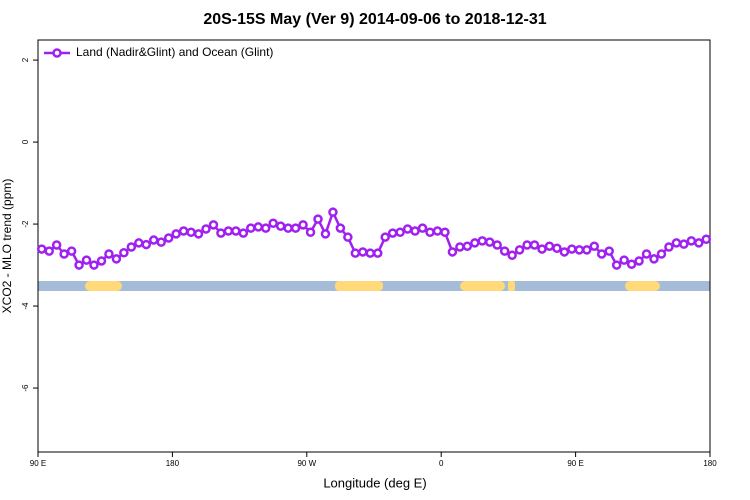 The height and width of the screenshot is (500, 750). What do you see at coordinates (374, 237) in the screenshot?
I see `series-line` at bounding box center [374, 237].